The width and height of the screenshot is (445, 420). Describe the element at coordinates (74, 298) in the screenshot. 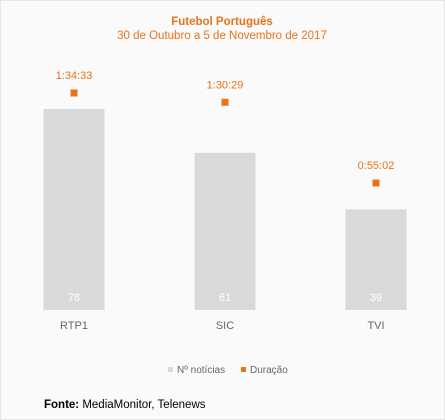

I see `bar-value-label: 78` at that location.